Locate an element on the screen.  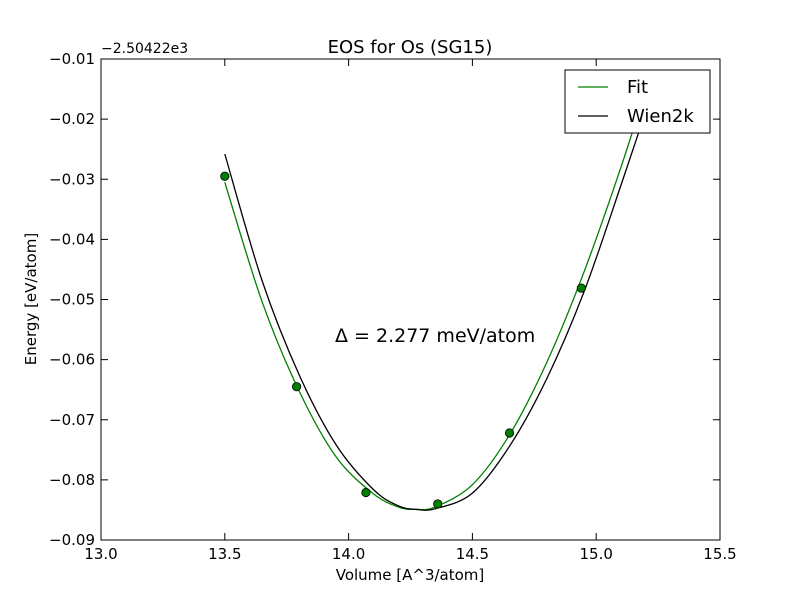
delta-annotation: Δ = 2.277 meV/atom is located at coordinates (435, 336).